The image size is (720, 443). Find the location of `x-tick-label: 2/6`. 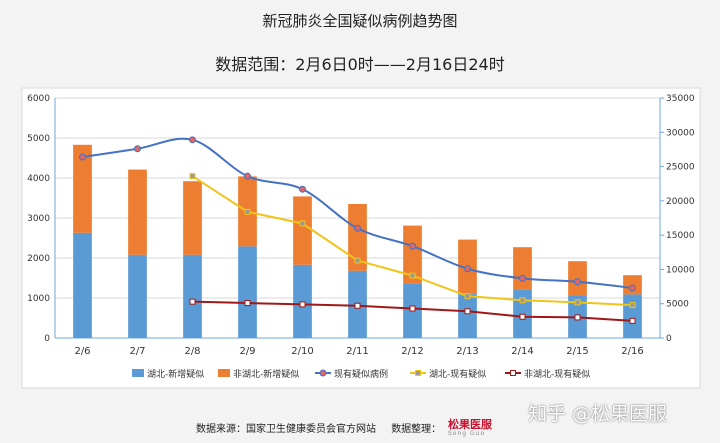

x-tick-label: 2/6 is located at coordinates (82, 351).